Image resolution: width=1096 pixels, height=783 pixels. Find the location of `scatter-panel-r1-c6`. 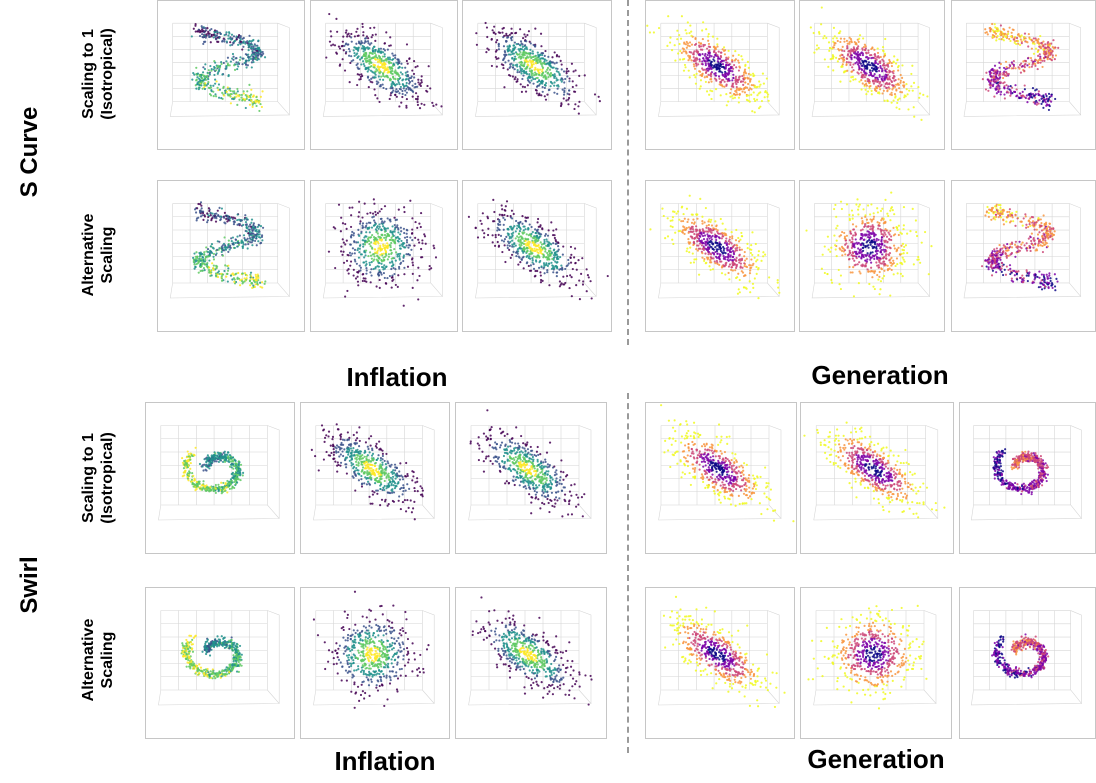

scatter-panel-r1-c6 is located at coordinates (1023, 75).